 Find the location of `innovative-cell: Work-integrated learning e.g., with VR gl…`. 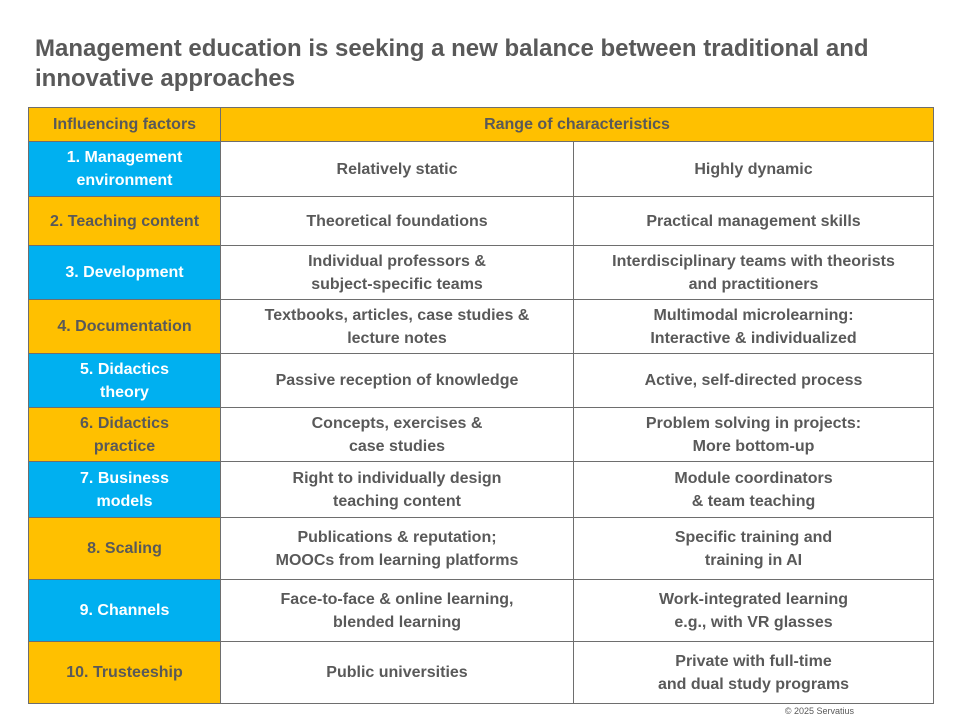

innovative-cell: Work-integrated learning e.g., with VR gl… is located at coordinates (753, 610).